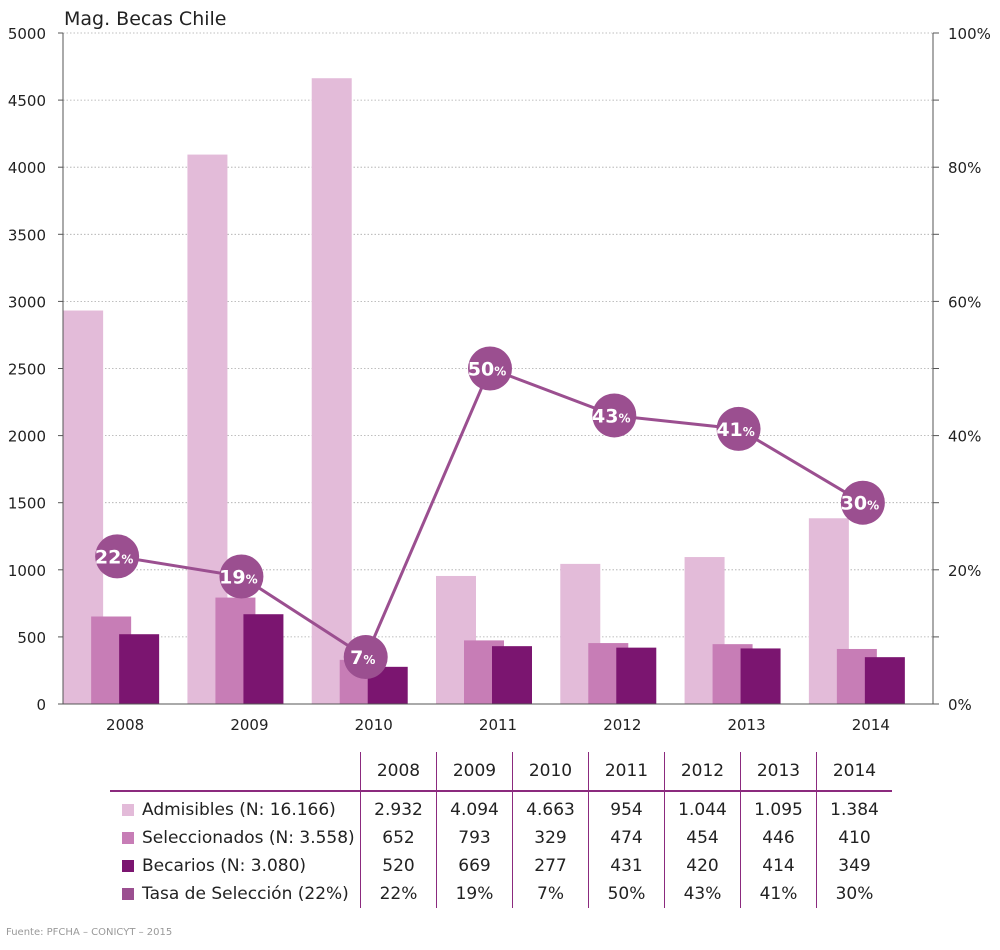 The width and height of the screenshot is (1000, 950). I want to click on table-cell: 431, so click(626, 866).